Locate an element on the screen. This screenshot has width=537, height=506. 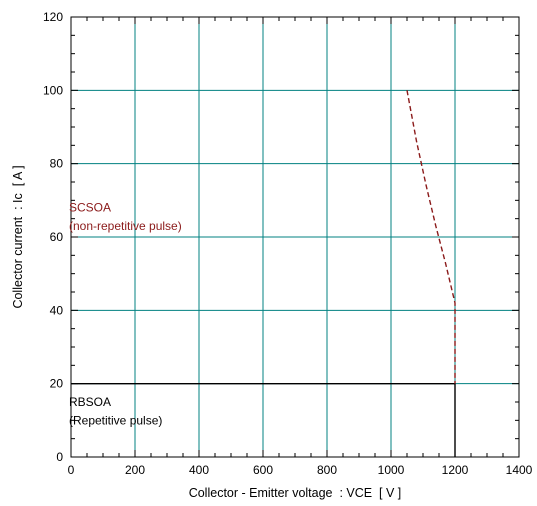
annotation-scsoa: (non-repetitive pulse) is located at coordinates (125, 226).